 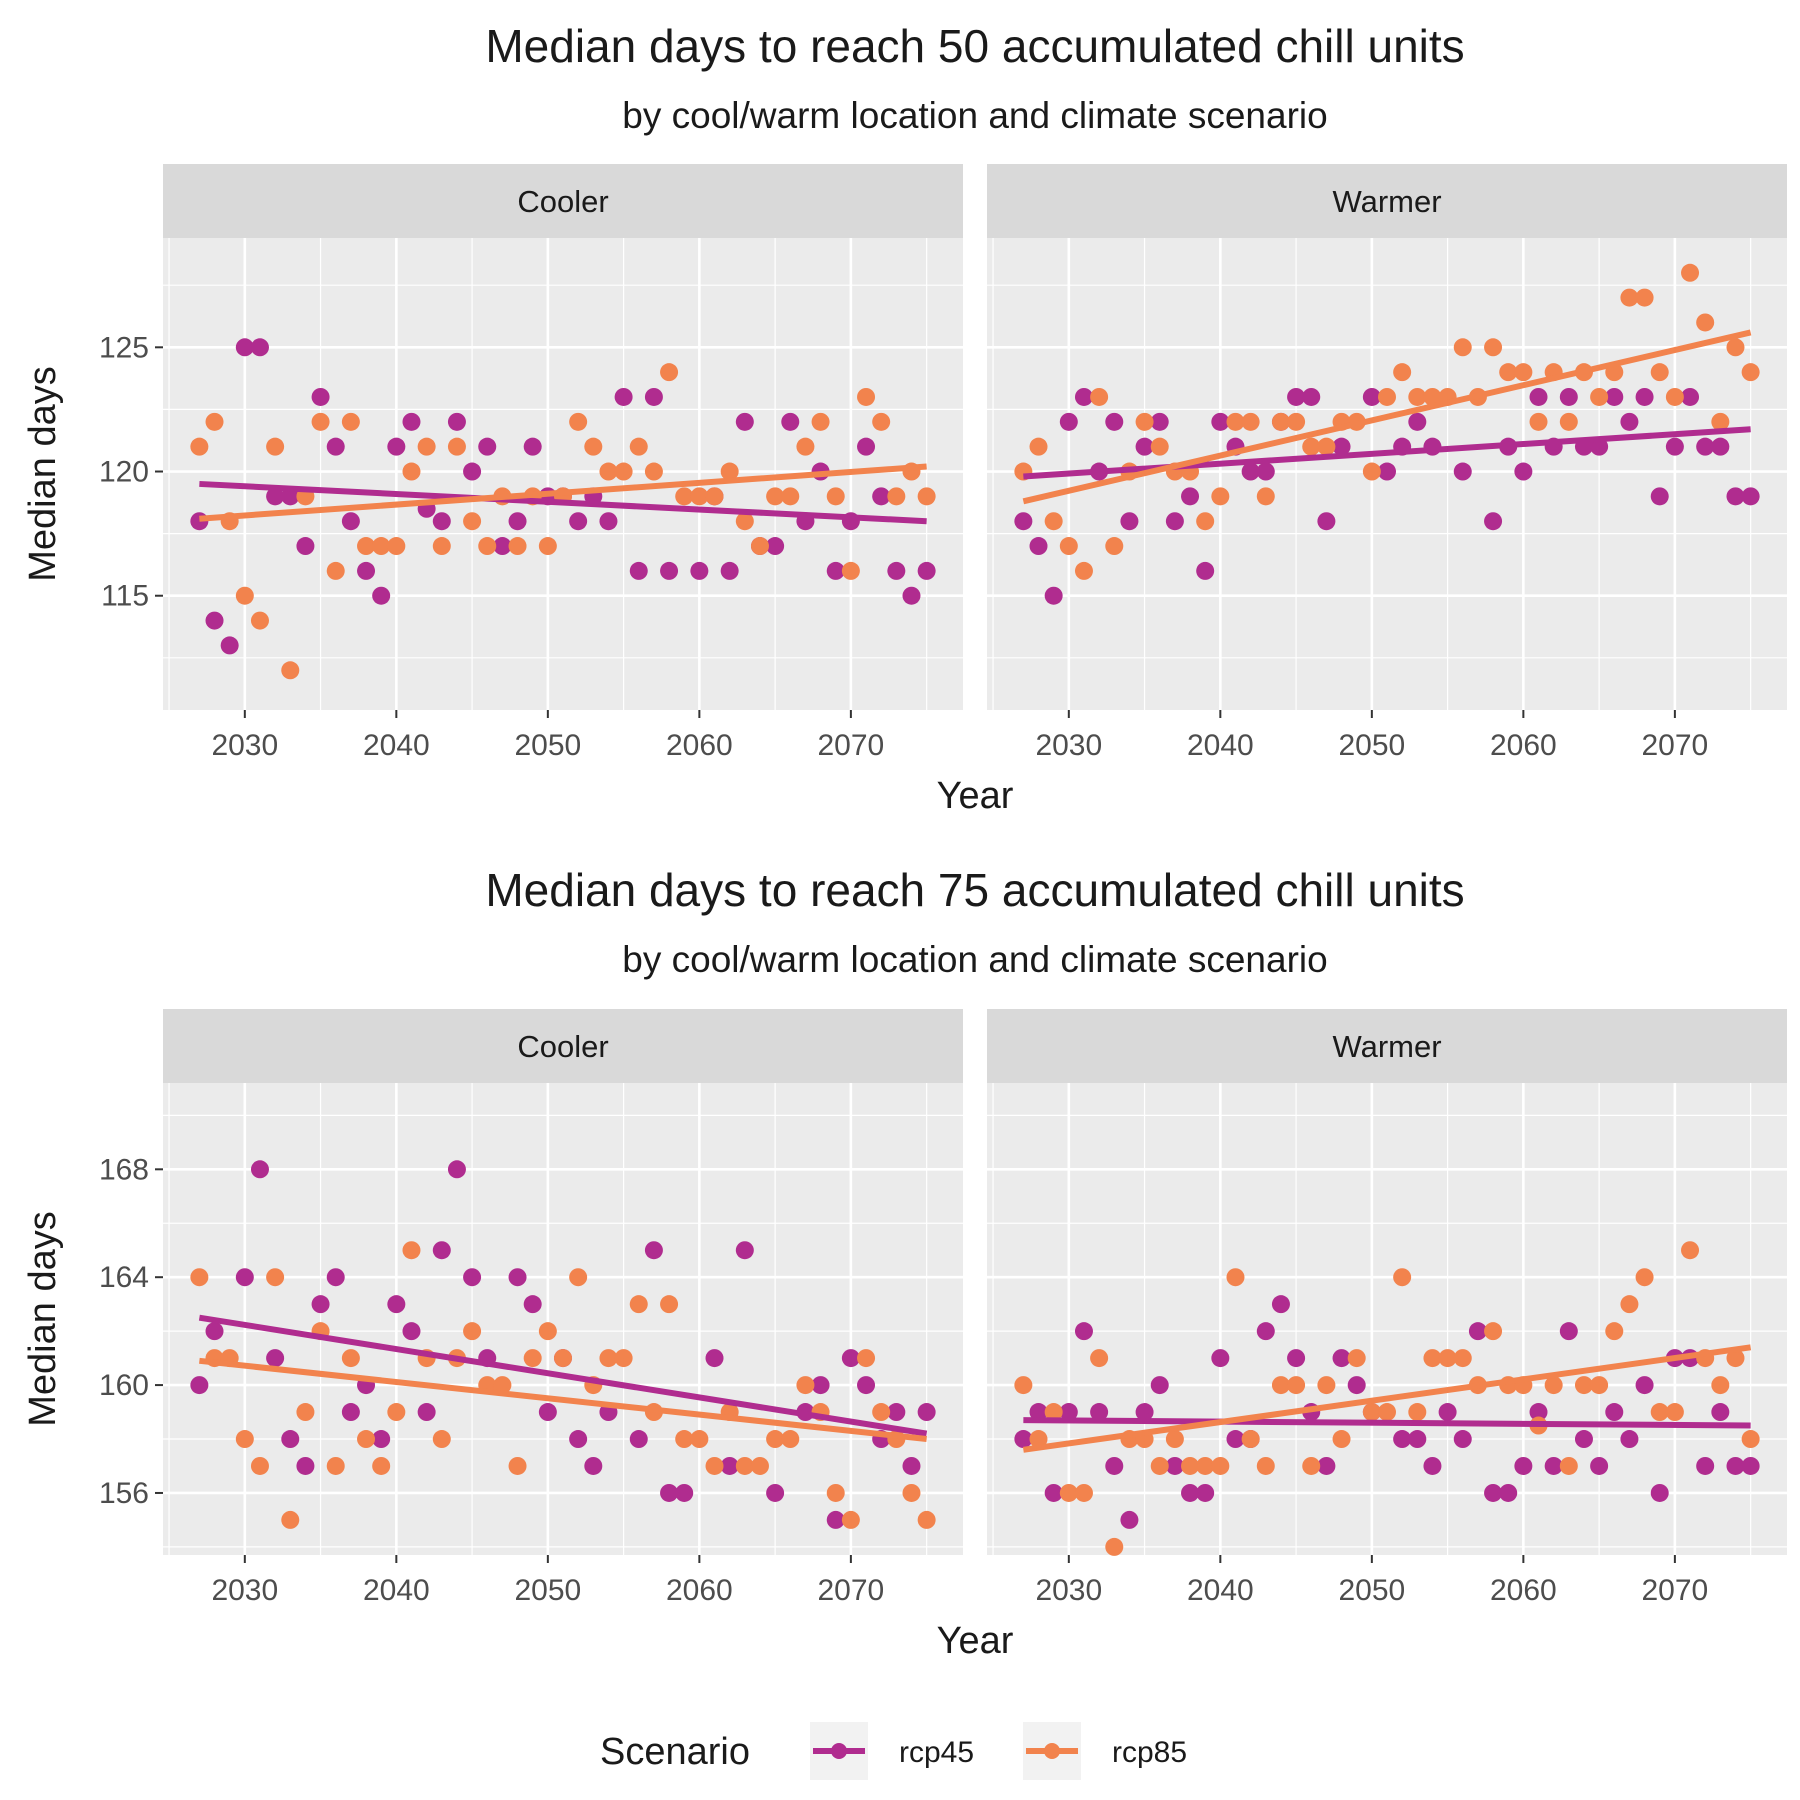 What do you see at coordinates (1052, 1751) in the screenshot?
I see `legend-point-rcp85` at bounding box center [1052, 1751].